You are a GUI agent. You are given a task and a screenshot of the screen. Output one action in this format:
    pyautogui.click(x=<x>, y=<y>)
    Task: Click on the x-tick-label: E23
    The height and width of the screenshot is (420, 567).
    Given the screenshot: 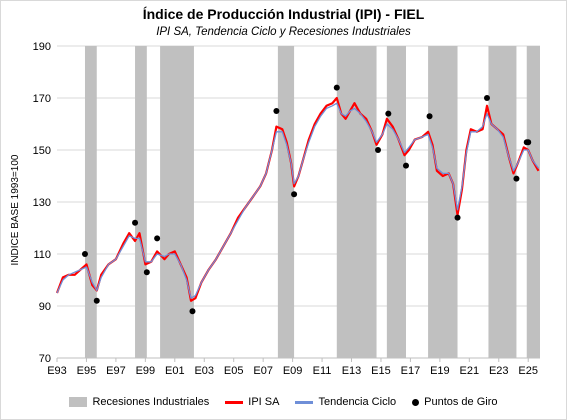 What is the action you would take?
    pyautogui.click(x=499, y=371)
    